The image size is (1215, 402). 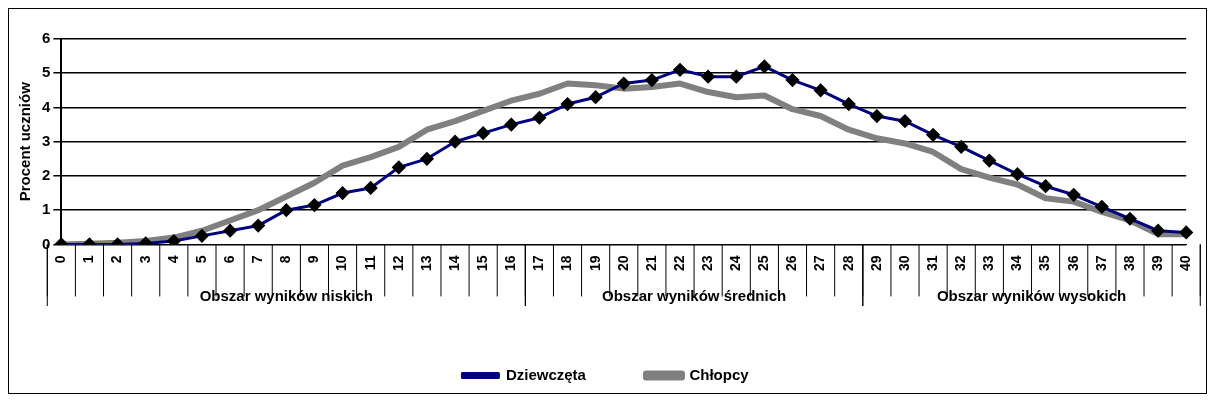 What do you see at coordinates (988, 263) in the screenshot?
I see `x-tick-label: 33` at bounding box center [988, 263].